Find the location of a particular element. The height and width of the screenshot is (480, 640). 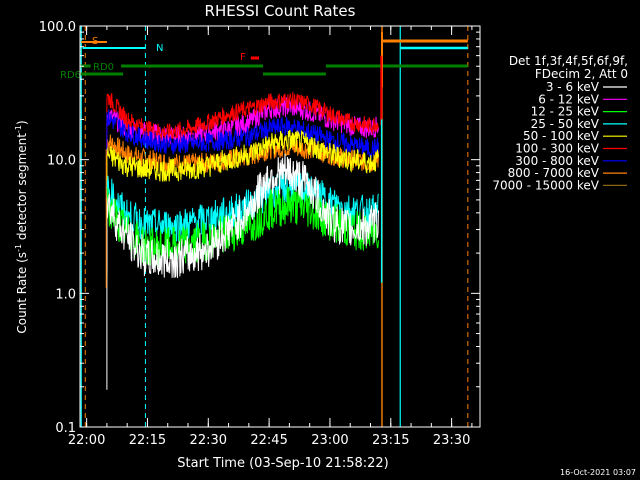

legend-label: 7000 - 15000 keV is located at coordinates (545, 185).